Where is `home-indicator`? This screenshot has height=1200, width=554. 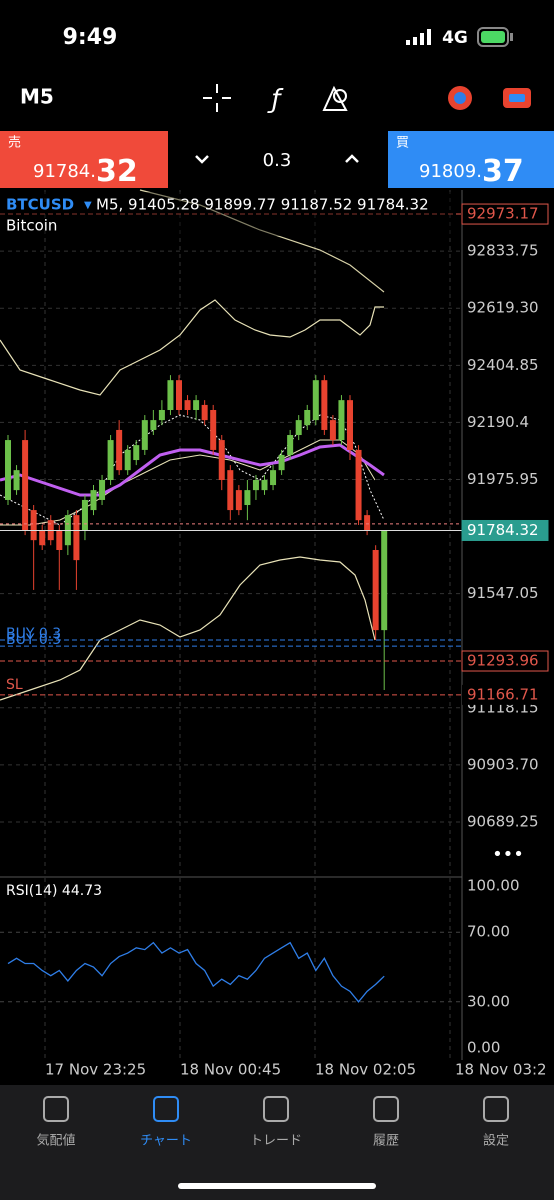 home-indicator is located at coordinates (277, 1186).